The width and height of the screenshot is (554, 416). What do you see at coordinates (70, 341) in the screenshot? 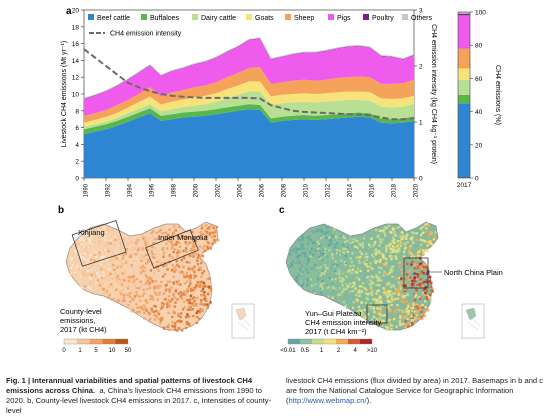
I see `scale-swatch` at bounding box center [70, 341].